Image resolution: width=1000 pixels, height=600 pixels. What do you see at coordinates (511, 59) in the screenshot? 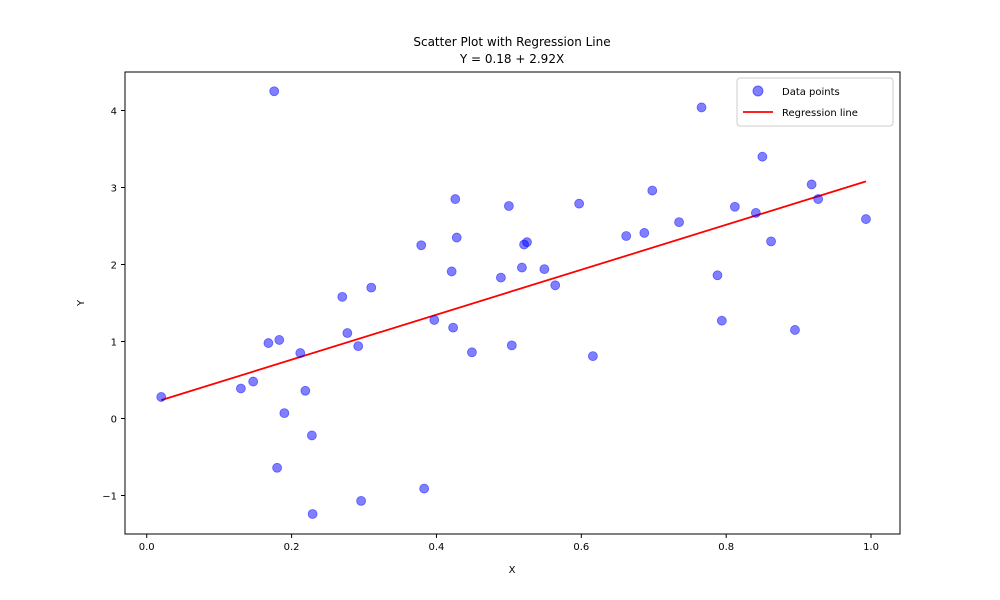
I see `chart-subtitle: Y = 0.18 + 2.92X` at bounding box center [511, 59].